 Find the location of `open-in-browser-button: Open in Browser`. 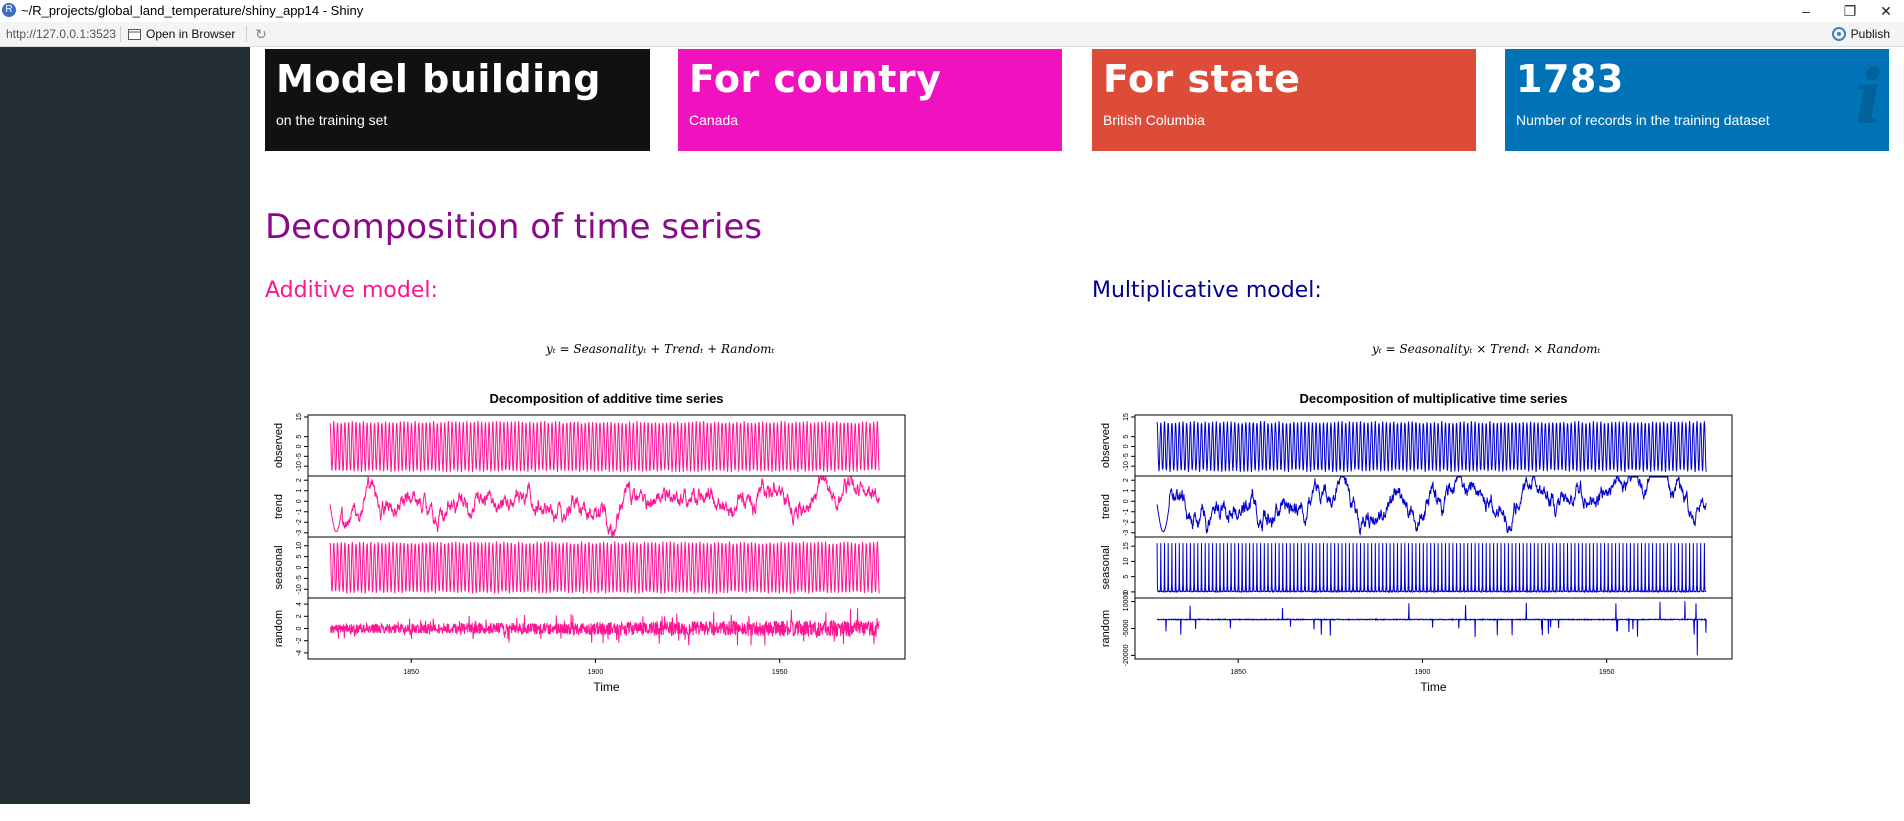

open-in-browser-button: Open in Browser is located at coordinates (181, 34).